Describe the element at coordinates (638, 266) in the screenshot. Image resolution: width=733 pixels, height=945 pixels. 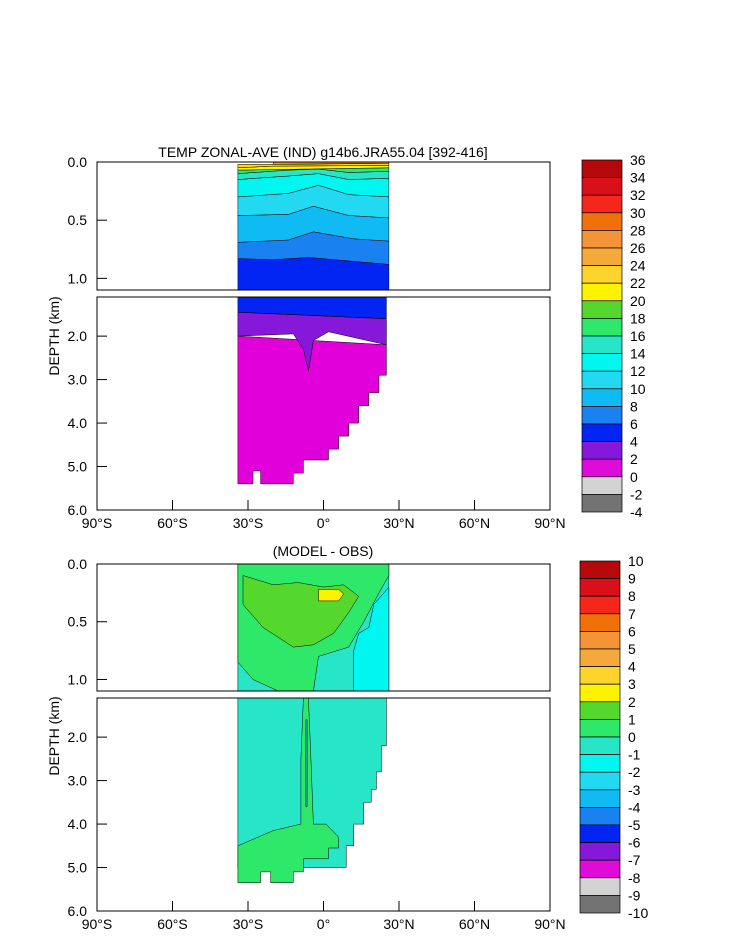
I see `colorbar-label: 24` at that location.